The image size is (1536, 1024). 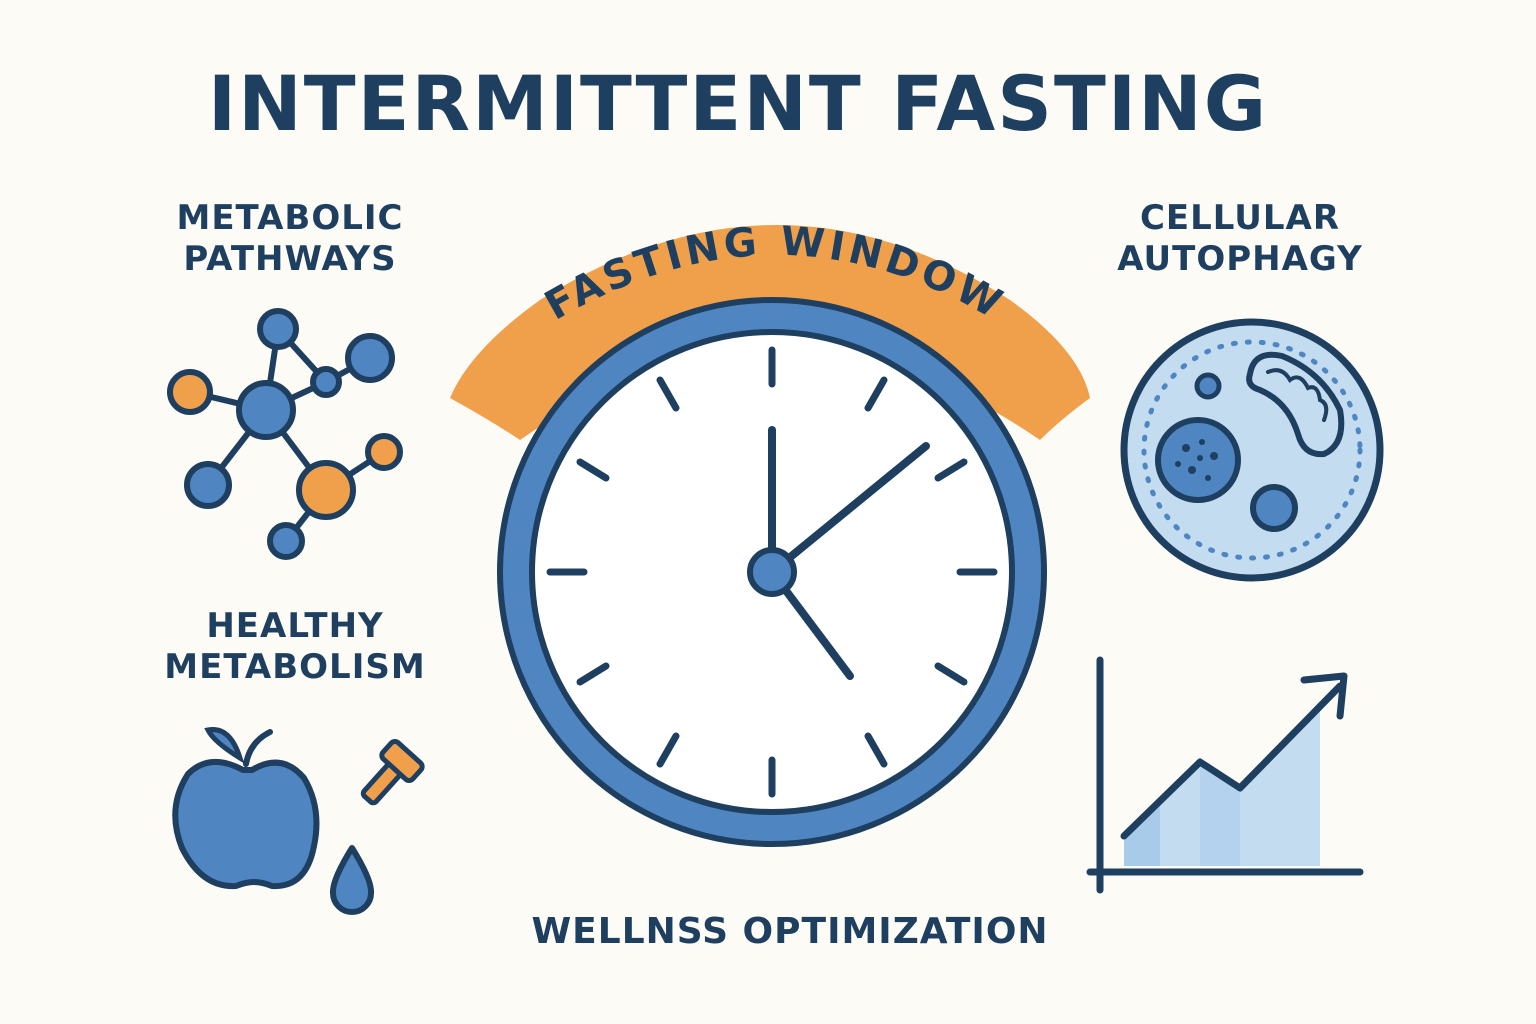 What do you see at coordinates (1252, 450) in the screenshot?
I see `cell-icon` at bounding box center [1252, 450].